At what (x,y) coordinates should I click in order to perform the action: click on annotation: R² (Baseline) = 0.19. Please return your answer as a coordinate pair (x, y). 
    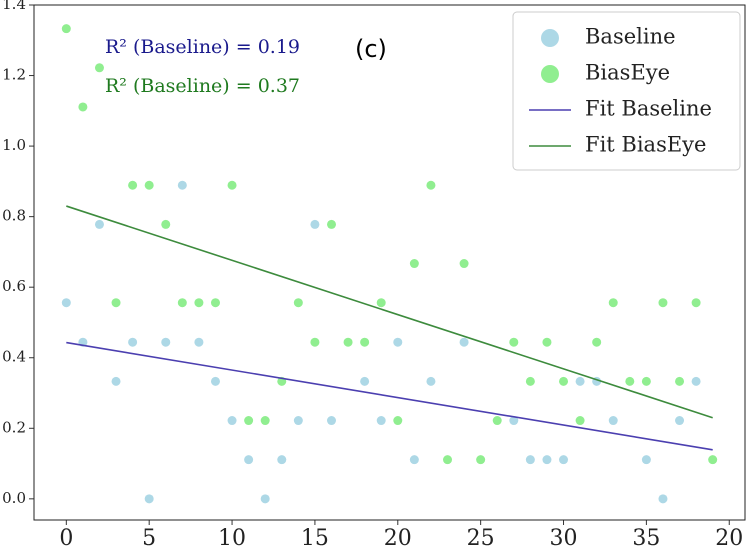
    Looking at the image, I should click on (202, 47).